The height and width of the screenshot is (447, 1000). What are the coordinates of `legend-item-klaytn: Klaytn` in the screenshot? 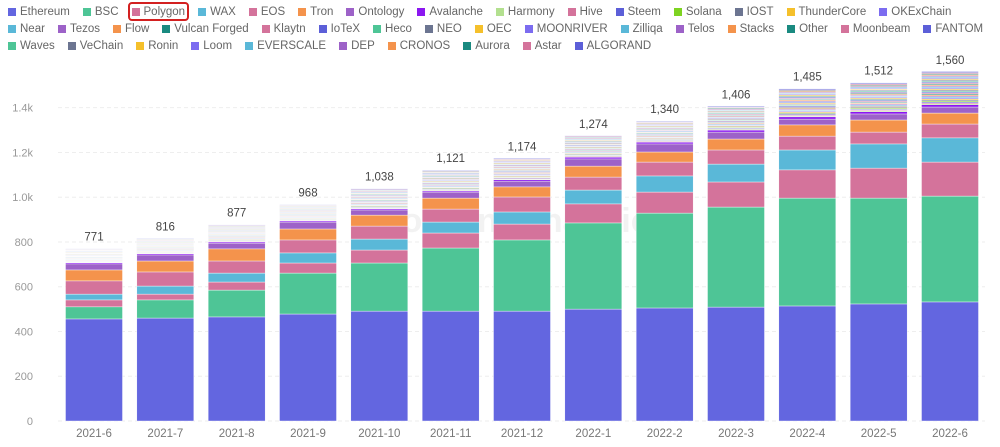 It's located at (284, 28).